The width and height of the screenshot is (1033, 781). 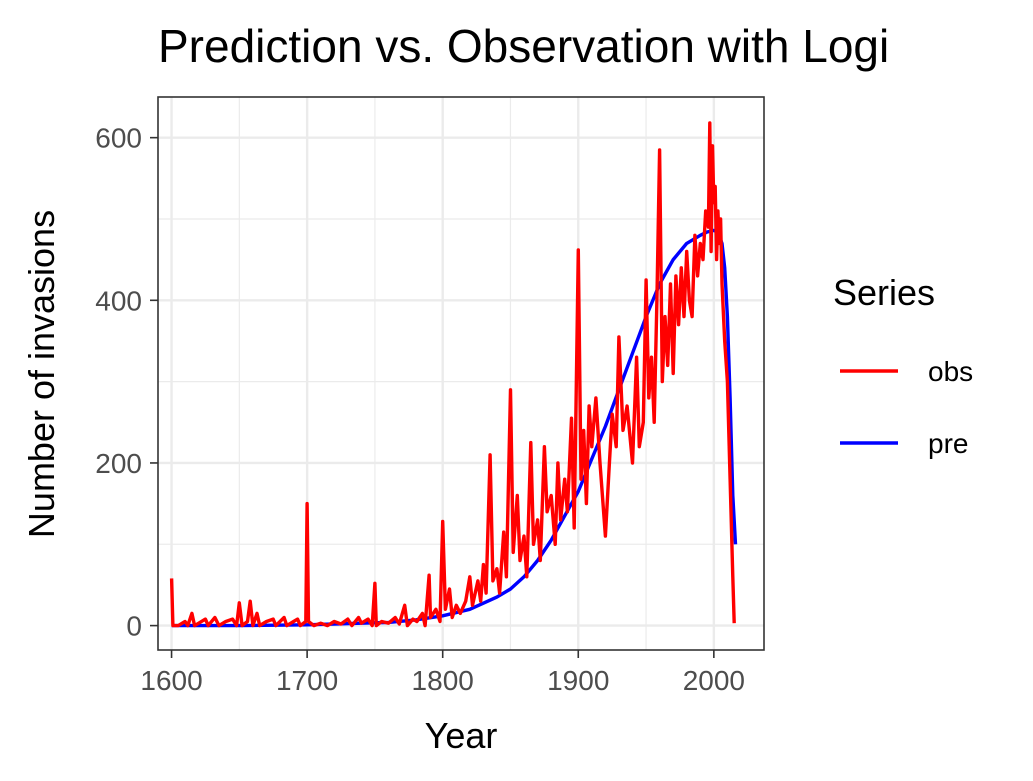 I want to click on legend-title: Series, so click(x=884, y=292).